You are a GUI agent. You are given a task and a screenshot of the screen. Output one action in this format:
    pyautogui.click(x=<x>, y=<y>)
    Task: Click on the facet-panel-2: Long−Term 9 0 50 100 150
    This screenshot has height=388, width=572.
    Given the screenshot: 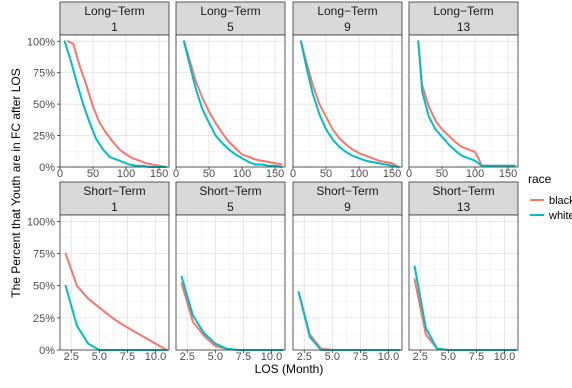 What is the action you would take?
    pyautogui.click(x=346, y=90)
    